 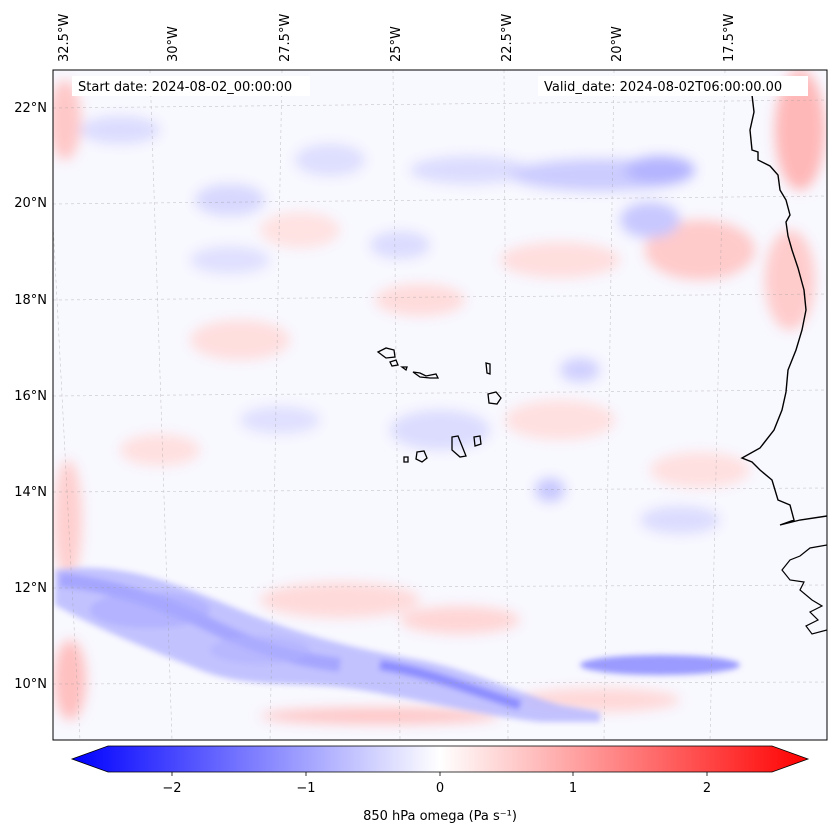 I want to click on cb-tick-neg2: −2, so click(x=171, y=788).